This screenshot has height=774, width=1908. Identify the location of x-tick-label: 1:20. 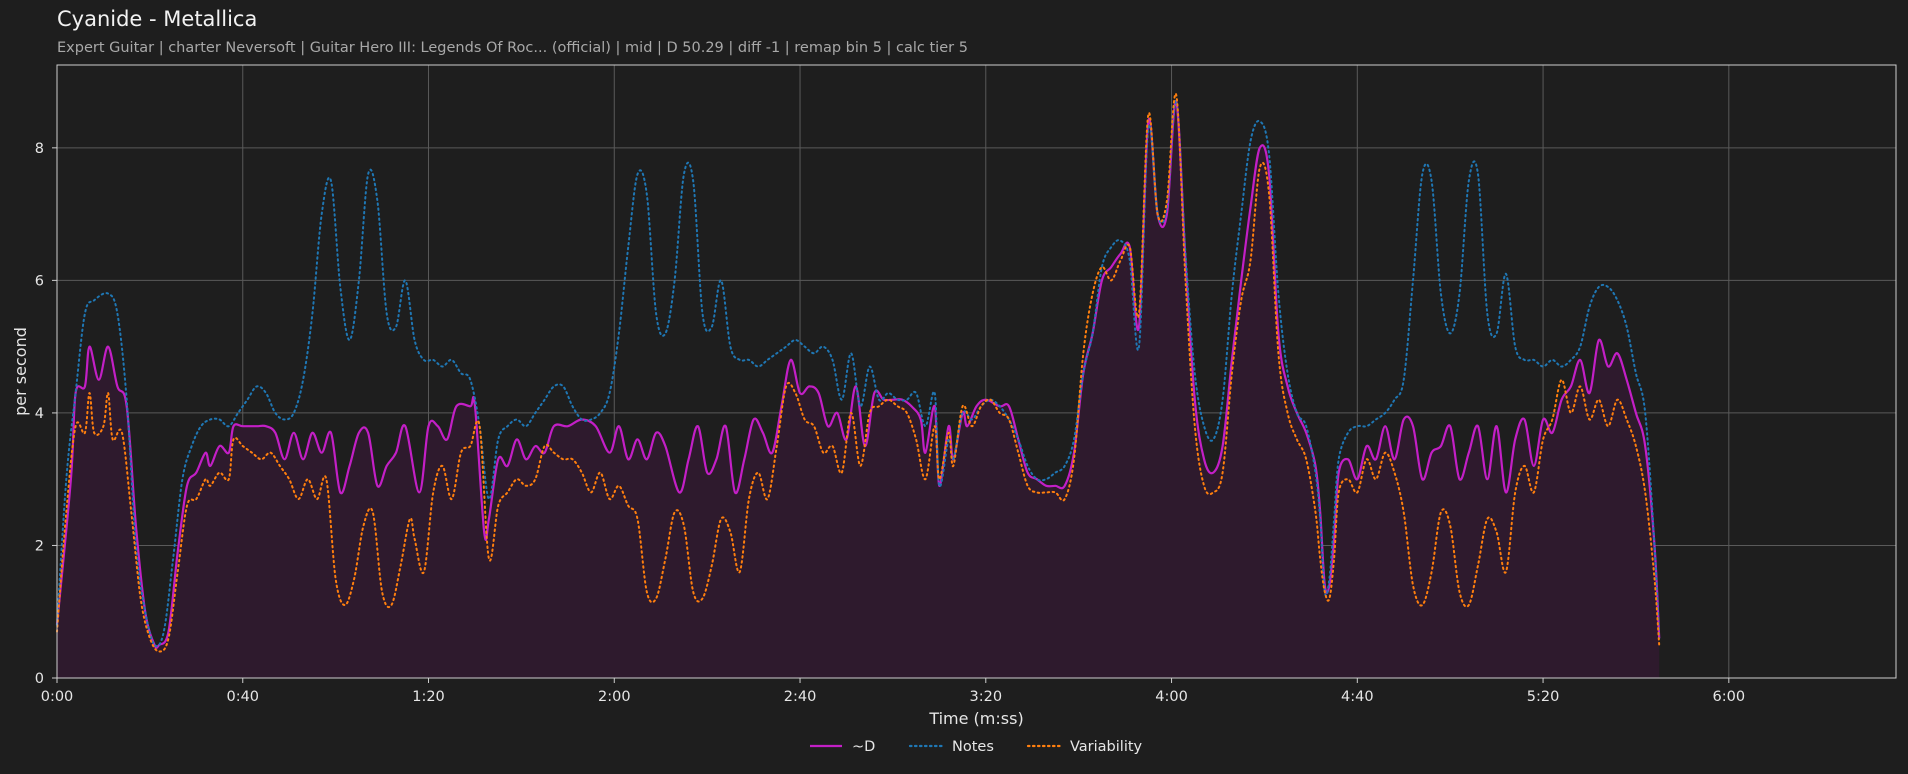
(428, 697).